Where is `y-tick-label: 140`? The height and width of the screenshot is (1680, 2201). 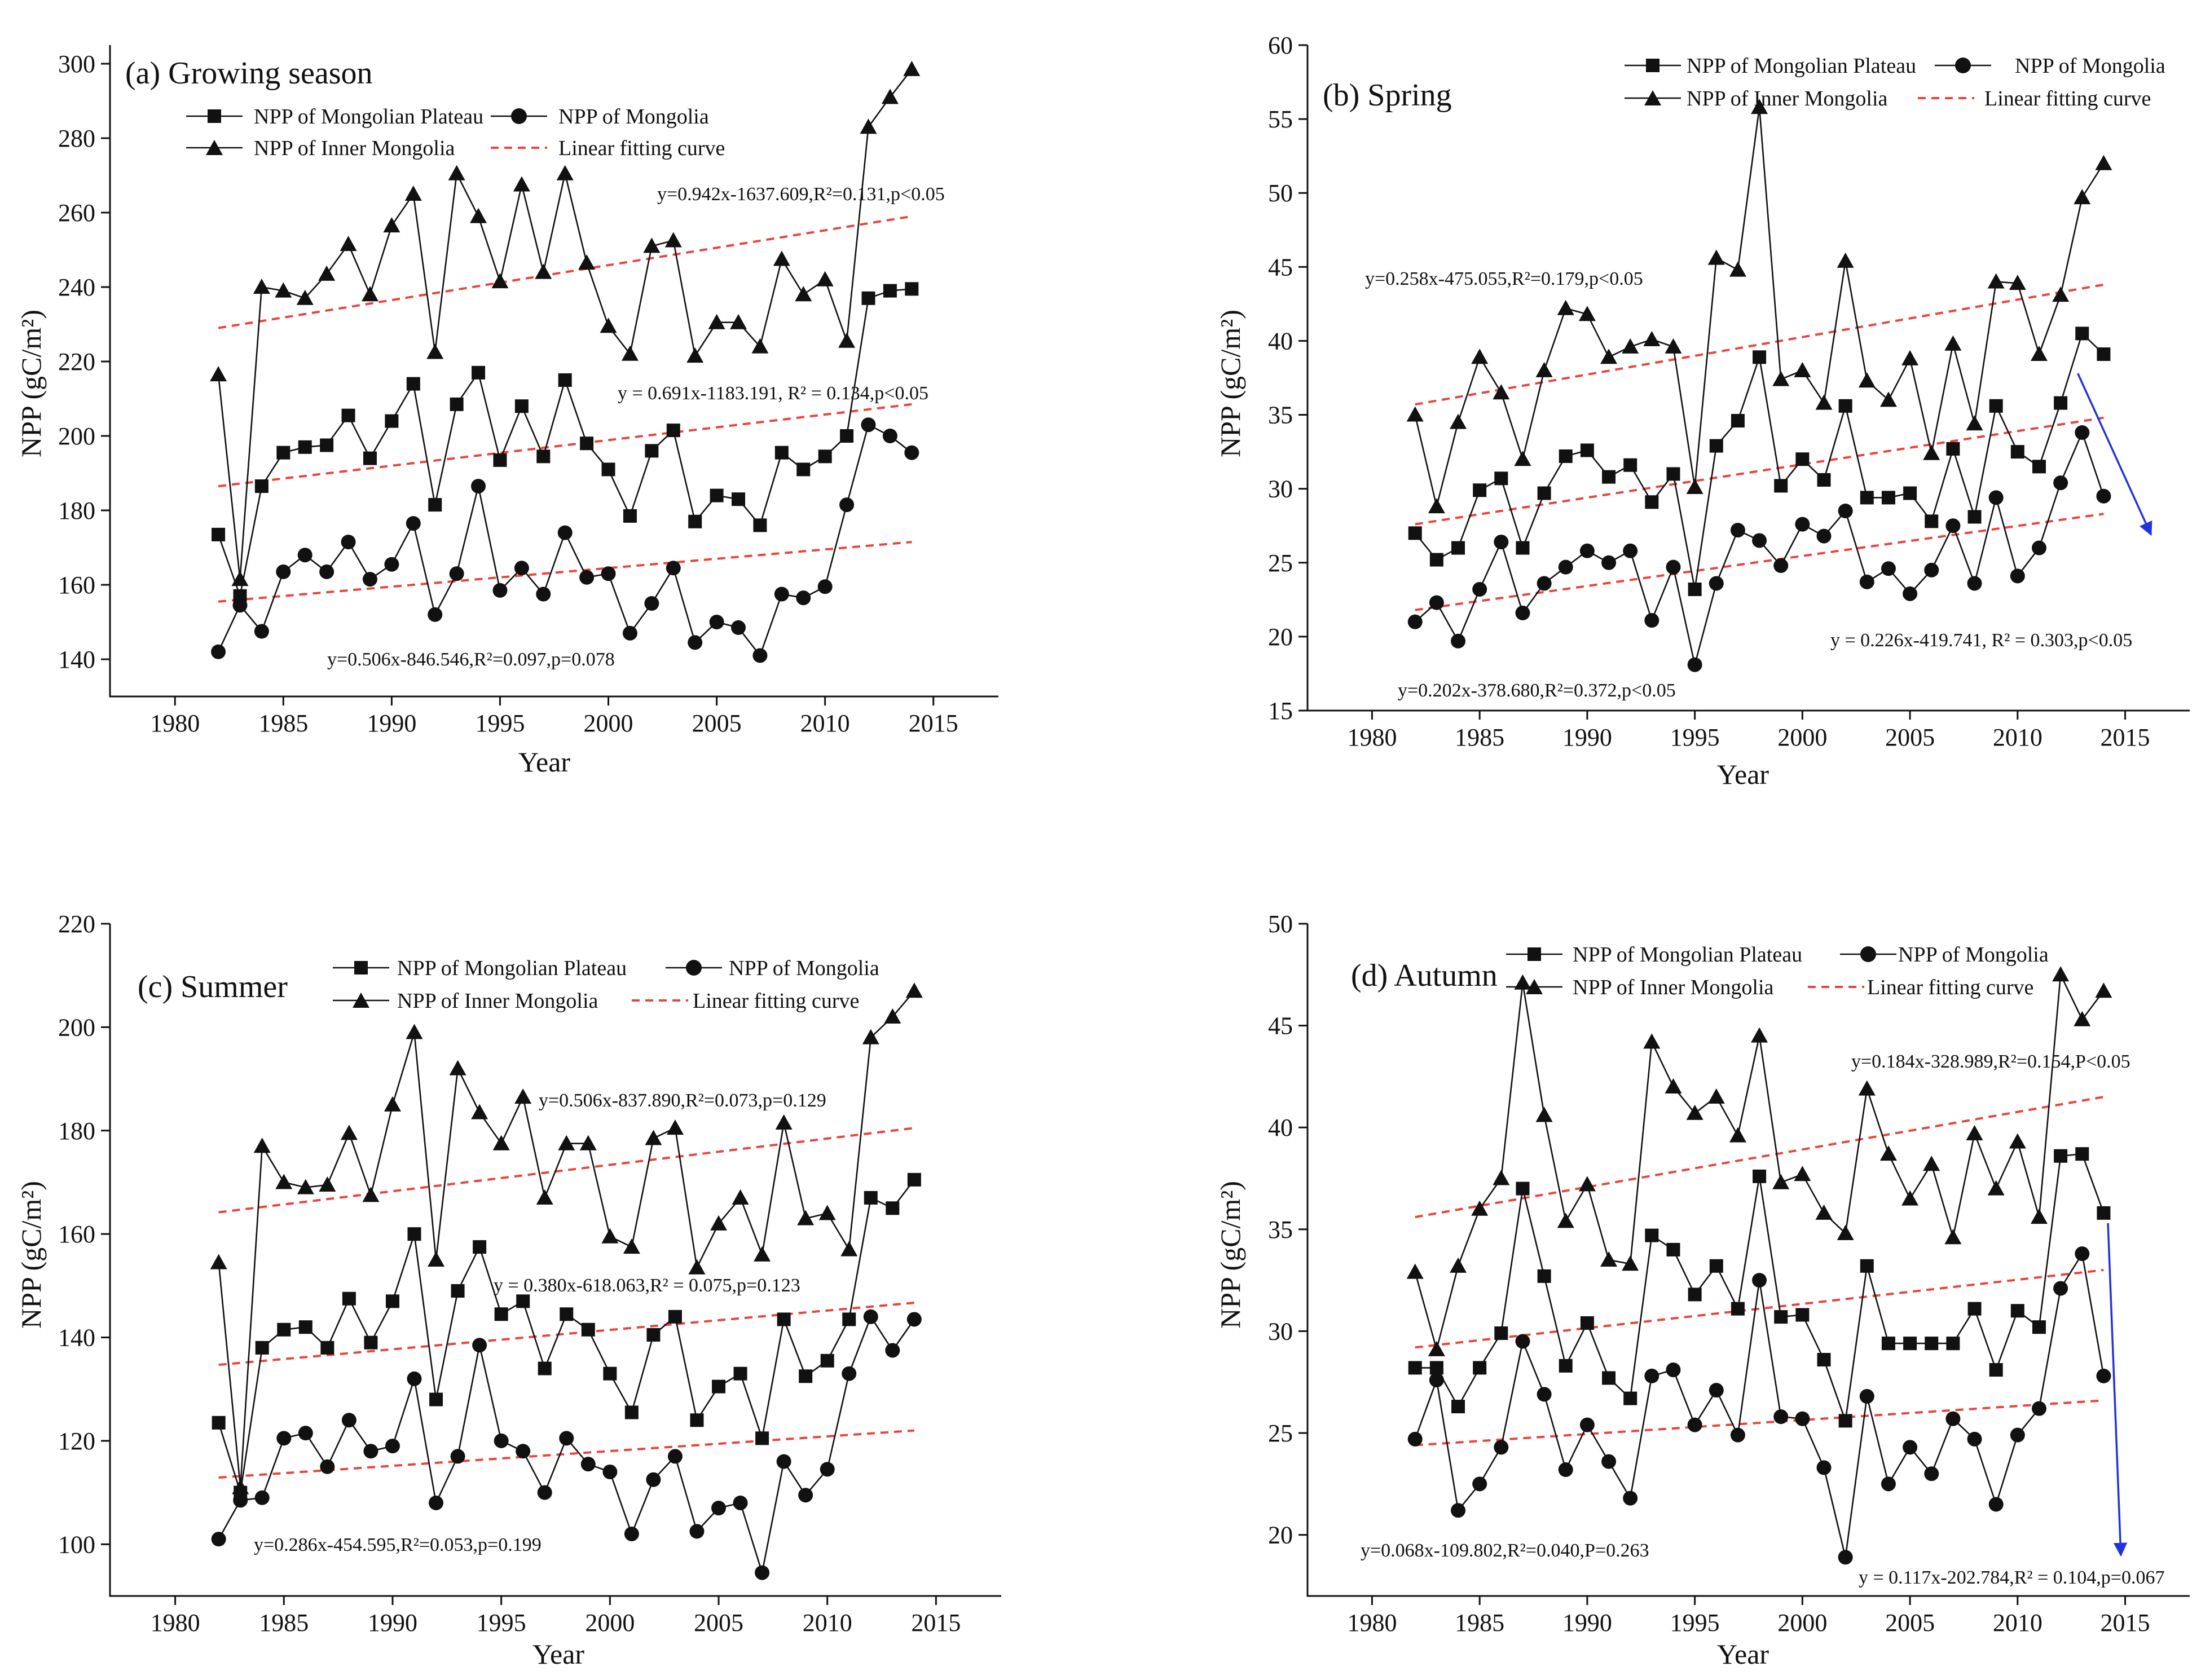
y-tick-label: 140 is located at coordinates (76, 1338).